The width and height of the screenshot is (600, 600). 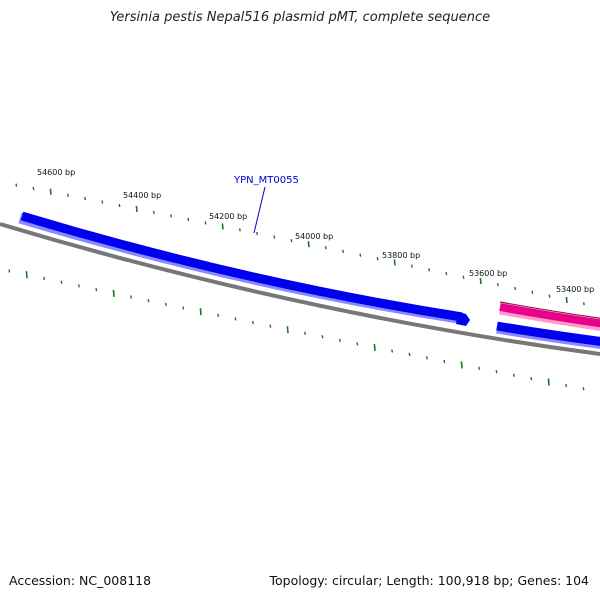 What do you see at coordinates (488, 273) in the screenshot?
I see `scale-label: 53600 bp` at bounding box center [488, 273].